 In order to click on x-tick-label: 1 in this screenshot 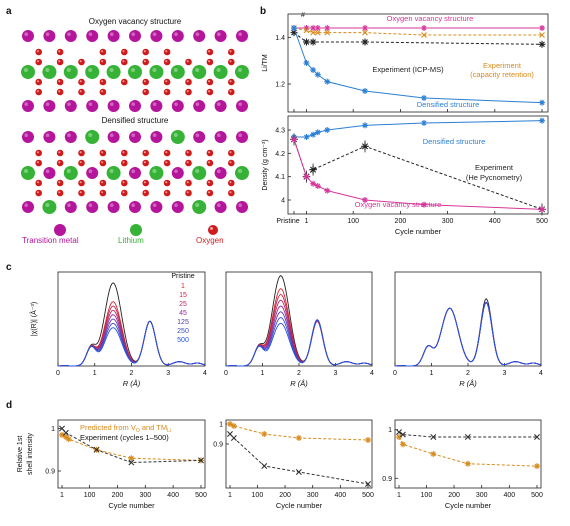, I will do `click(95, 373)`.